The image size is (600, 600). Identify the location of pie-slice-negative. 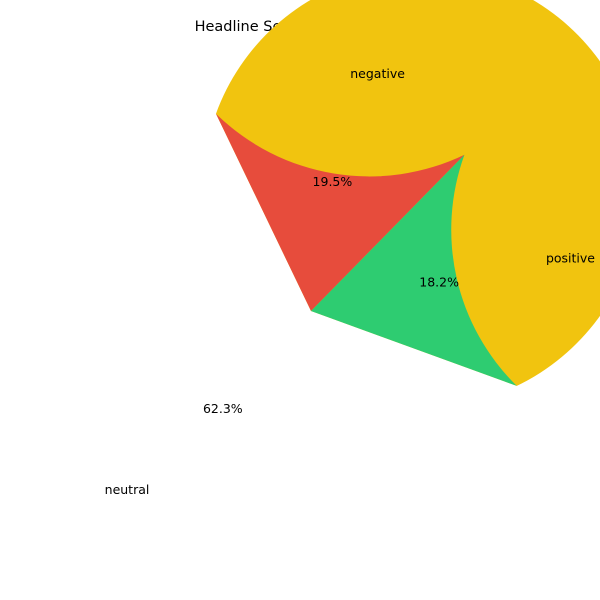
(340, 212).